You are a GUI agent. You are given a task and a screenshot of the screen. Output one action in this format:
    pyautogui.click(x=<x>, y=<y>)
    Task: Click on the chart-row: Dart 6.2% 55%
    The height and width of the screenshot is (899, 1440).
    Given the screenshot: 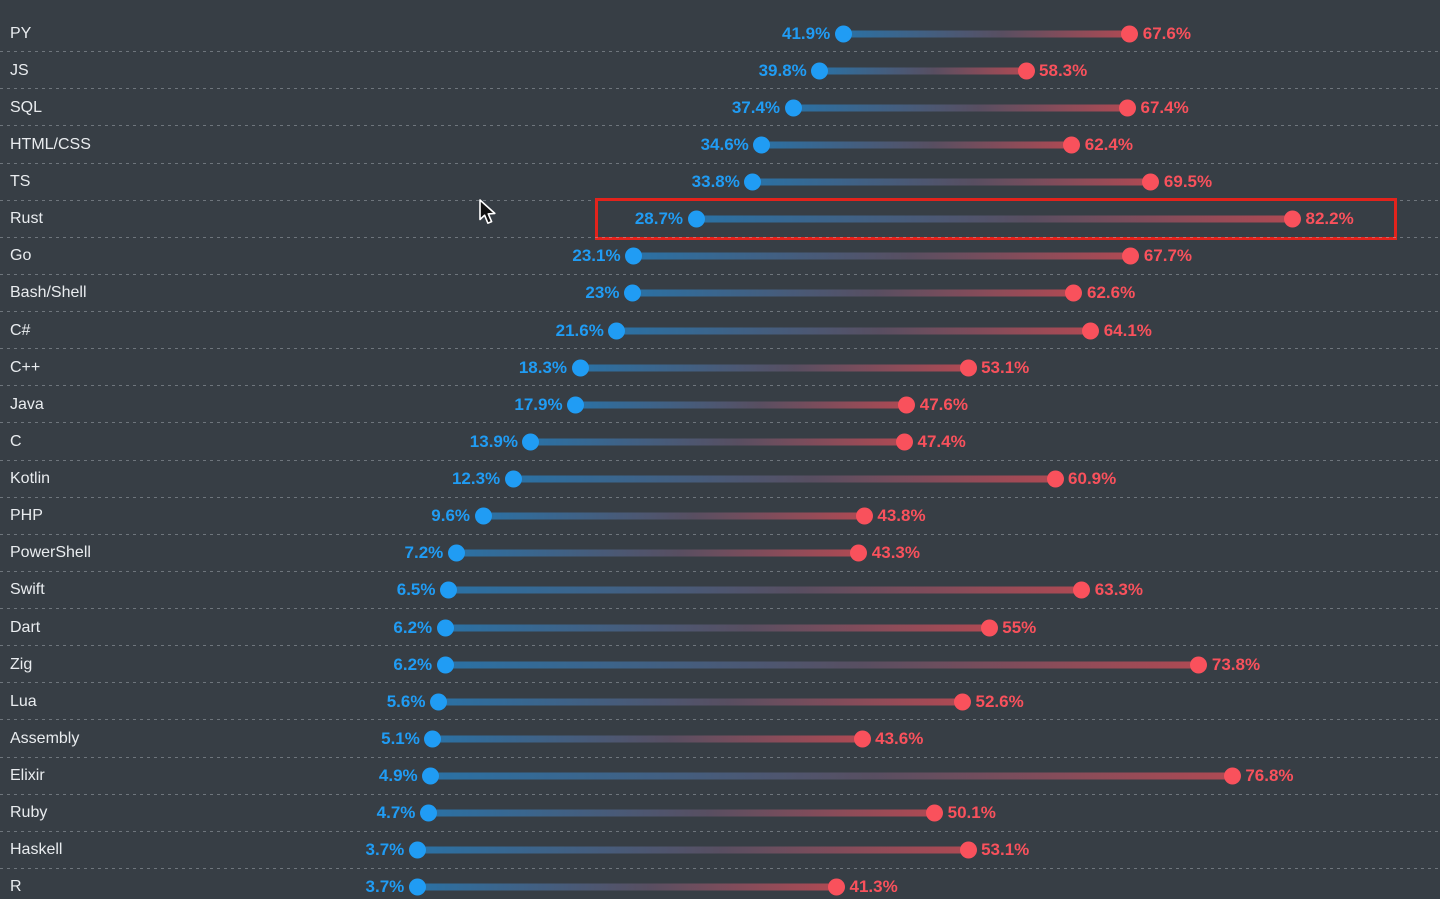 What is the action you would take?
    pyautogui.click(x=720, y=628)
    